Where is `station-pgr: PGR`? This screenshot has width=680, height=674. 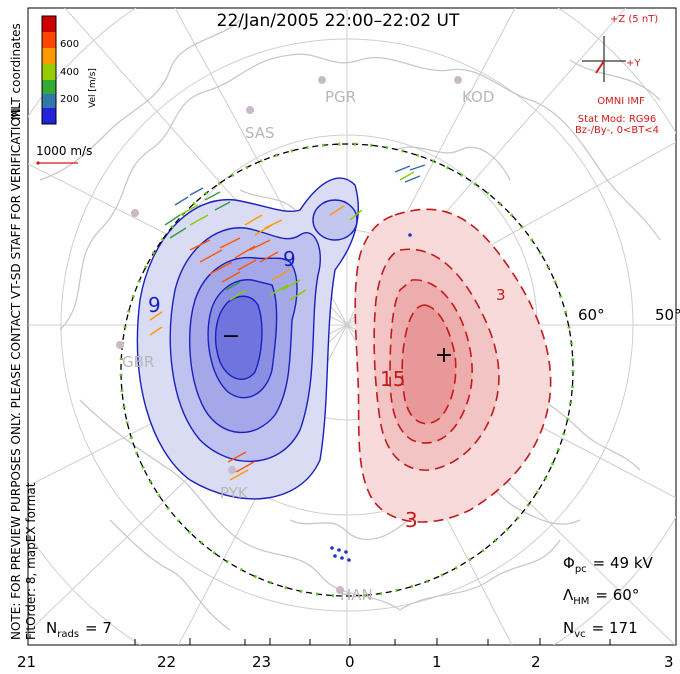
station-pgr: PGR is located at coordinates (340, 97).